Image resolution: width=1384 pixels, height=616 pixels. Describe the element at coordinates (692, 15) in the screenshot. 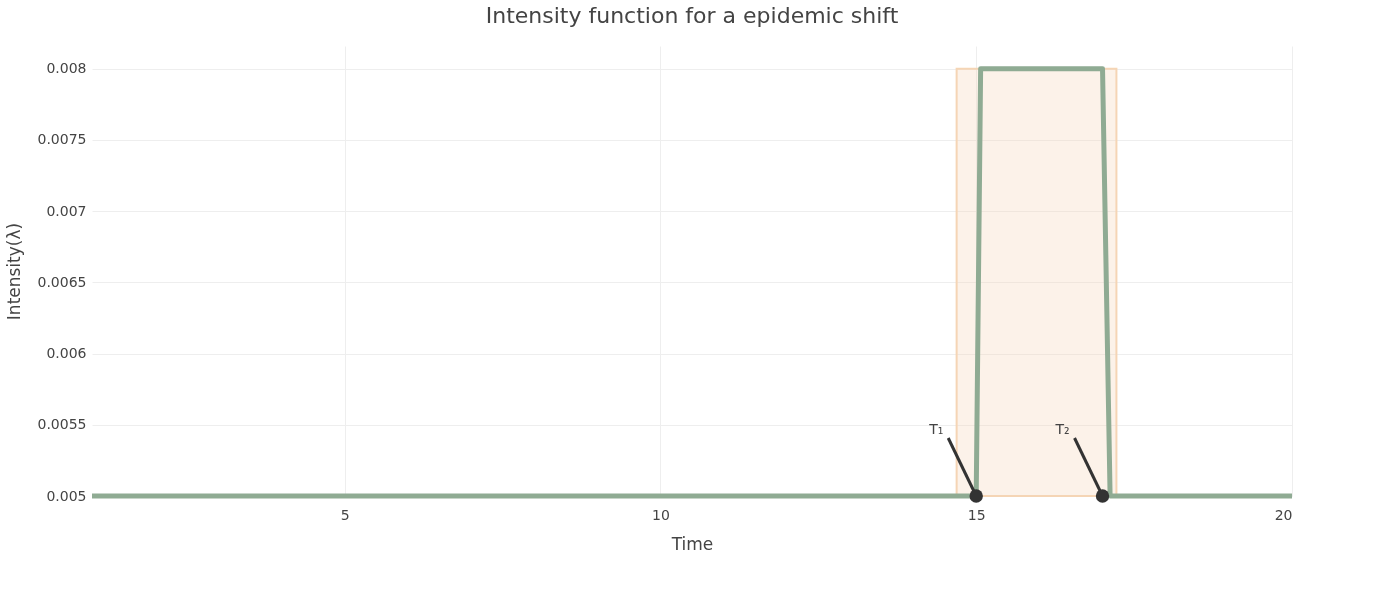

I see `chart-title: Intensity function for a epidemic shift` at that location.